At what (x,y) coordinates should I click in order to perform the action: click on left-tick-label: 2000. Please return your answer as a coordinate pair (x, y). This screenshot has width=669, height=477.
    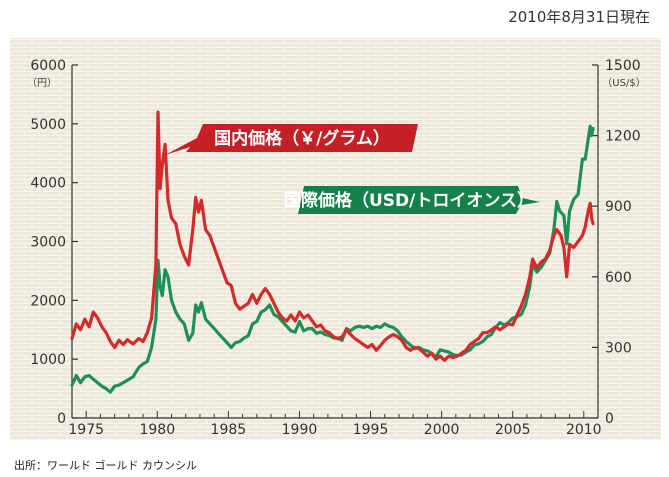
    Looking at the image, I should click on (48, 301).